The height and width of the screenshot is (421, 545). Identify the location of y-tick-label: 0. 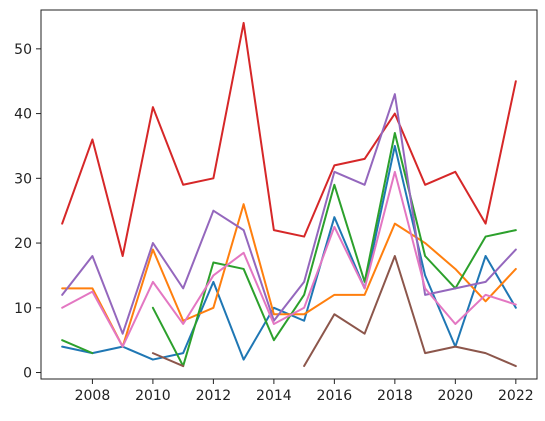
(27, 374).